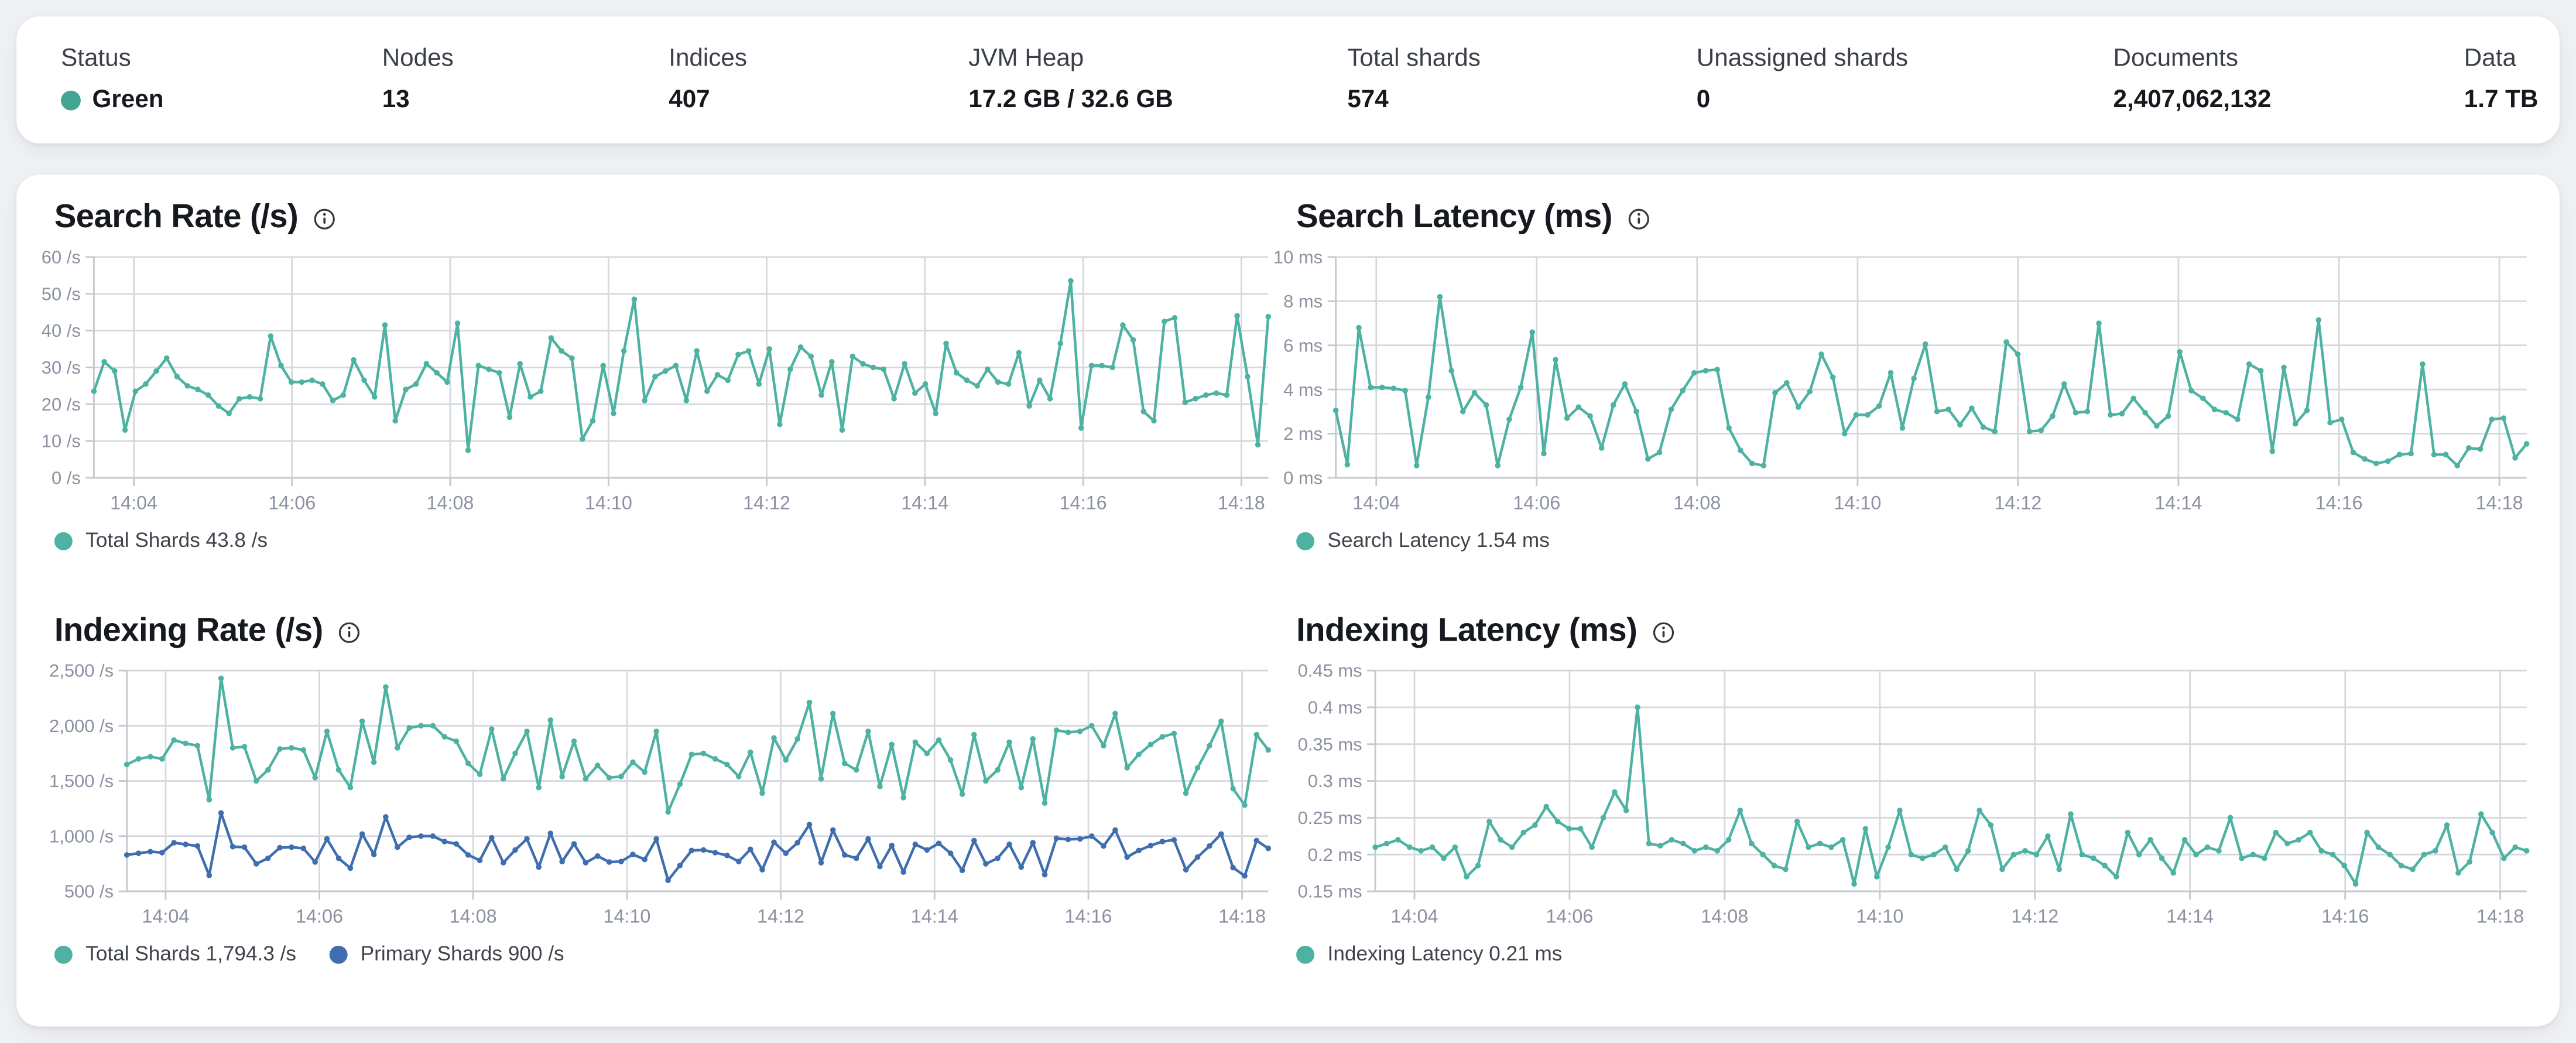  I want to click on stat-total-shards: Total shards 574, so click(1521, 80).